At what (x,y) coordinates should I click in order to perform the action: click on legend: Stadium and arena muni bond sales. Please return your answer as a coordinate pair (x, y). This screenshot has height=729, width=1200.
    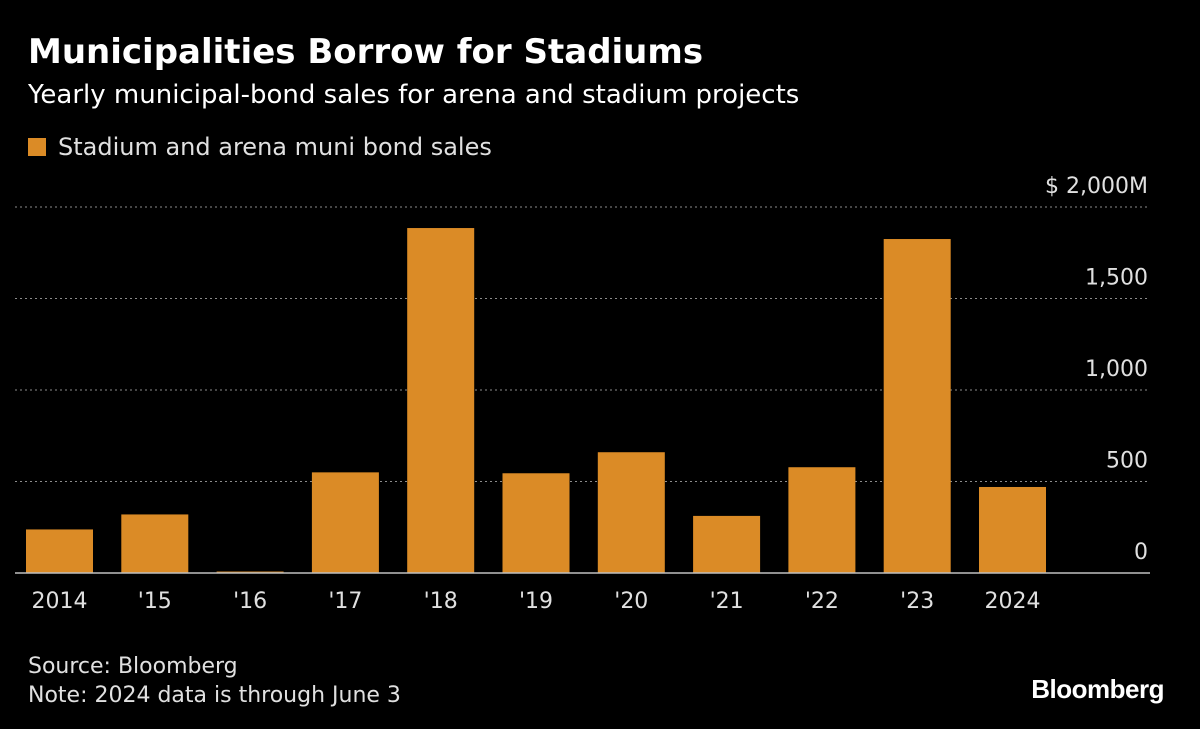
    Looking at the image, I should click on (260, 147).